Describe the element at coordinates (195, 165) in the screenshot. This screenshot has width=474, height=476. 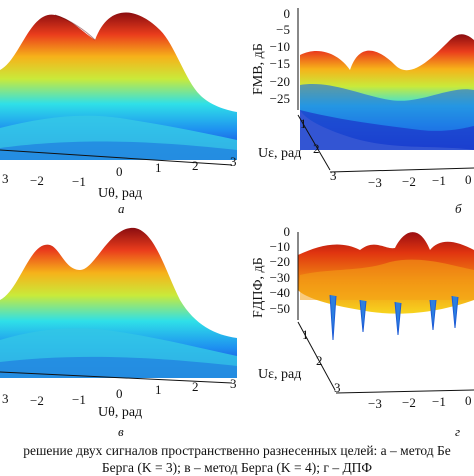
I see `x-tick-a: 2` at that location.